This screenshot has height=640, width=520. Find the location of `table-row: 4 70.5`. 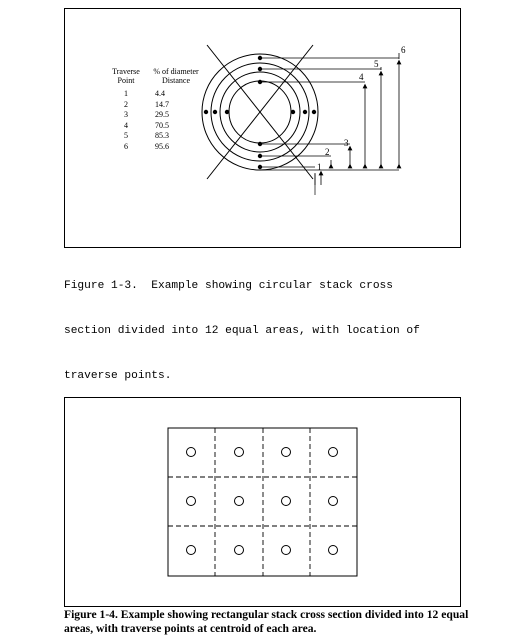

table-row: 4 70.5 is located at coordinates (153, 126).